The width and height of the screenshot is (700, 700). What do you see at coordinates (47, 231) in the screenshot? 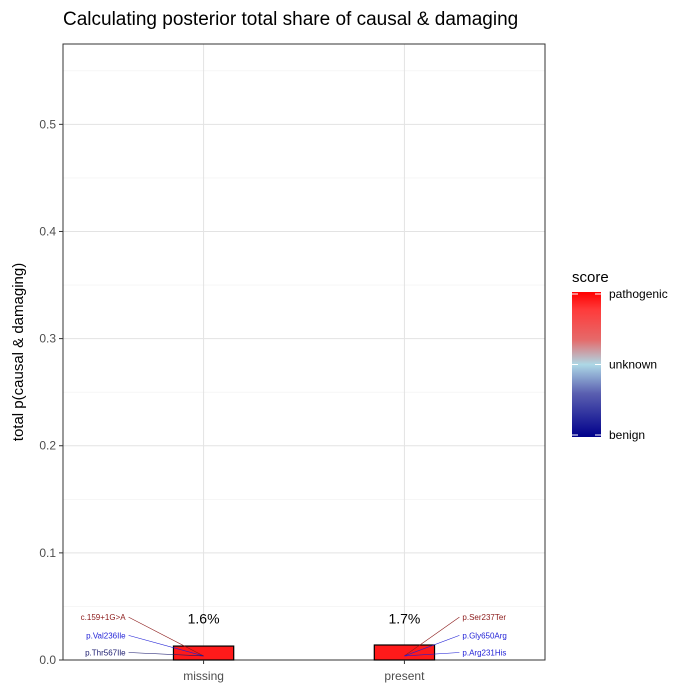
I see `y-tick-label: 0.4` at bounding box center [47, 231].